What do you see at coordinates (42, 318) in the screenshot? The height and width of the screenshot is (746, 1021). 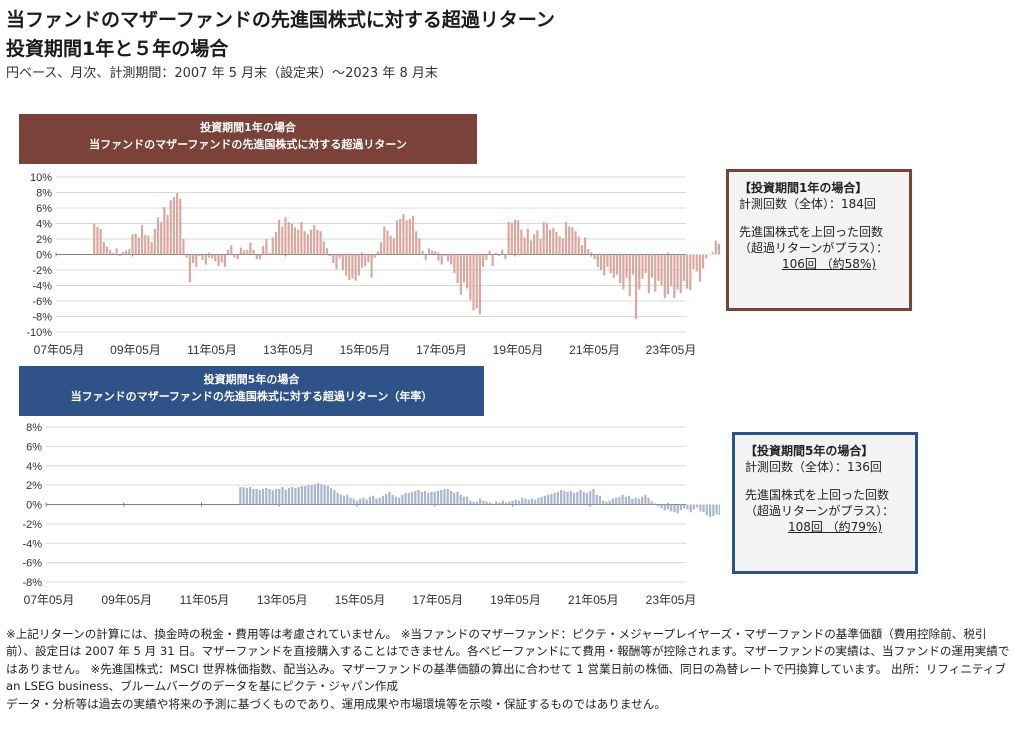 I see `y-tick-label: -8%` at bounding box center [42, 318].